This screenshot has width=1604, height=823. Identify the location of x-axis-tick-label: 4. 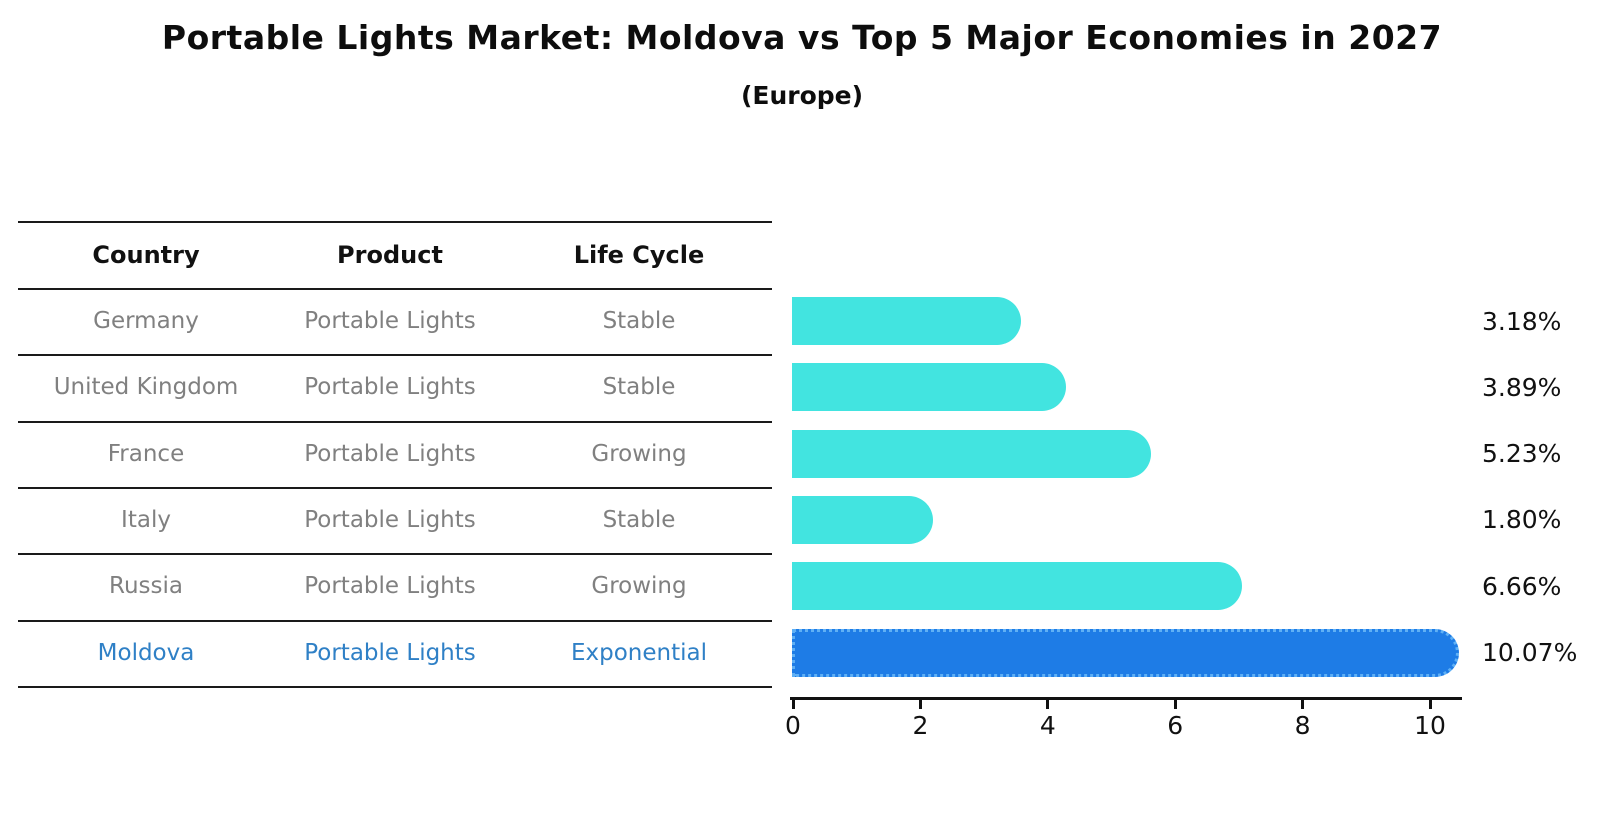
(1047, 725).